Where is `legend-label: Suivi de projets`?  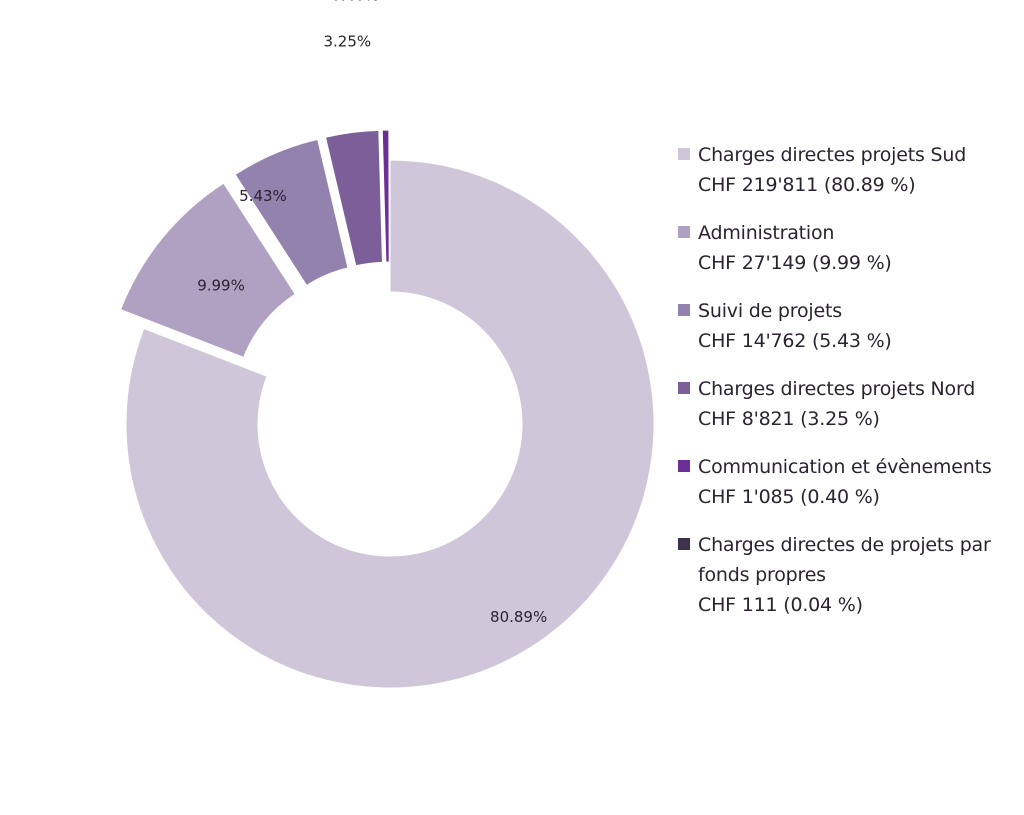 legend-label: Suivi de projets is located at coordinates (770, 311).